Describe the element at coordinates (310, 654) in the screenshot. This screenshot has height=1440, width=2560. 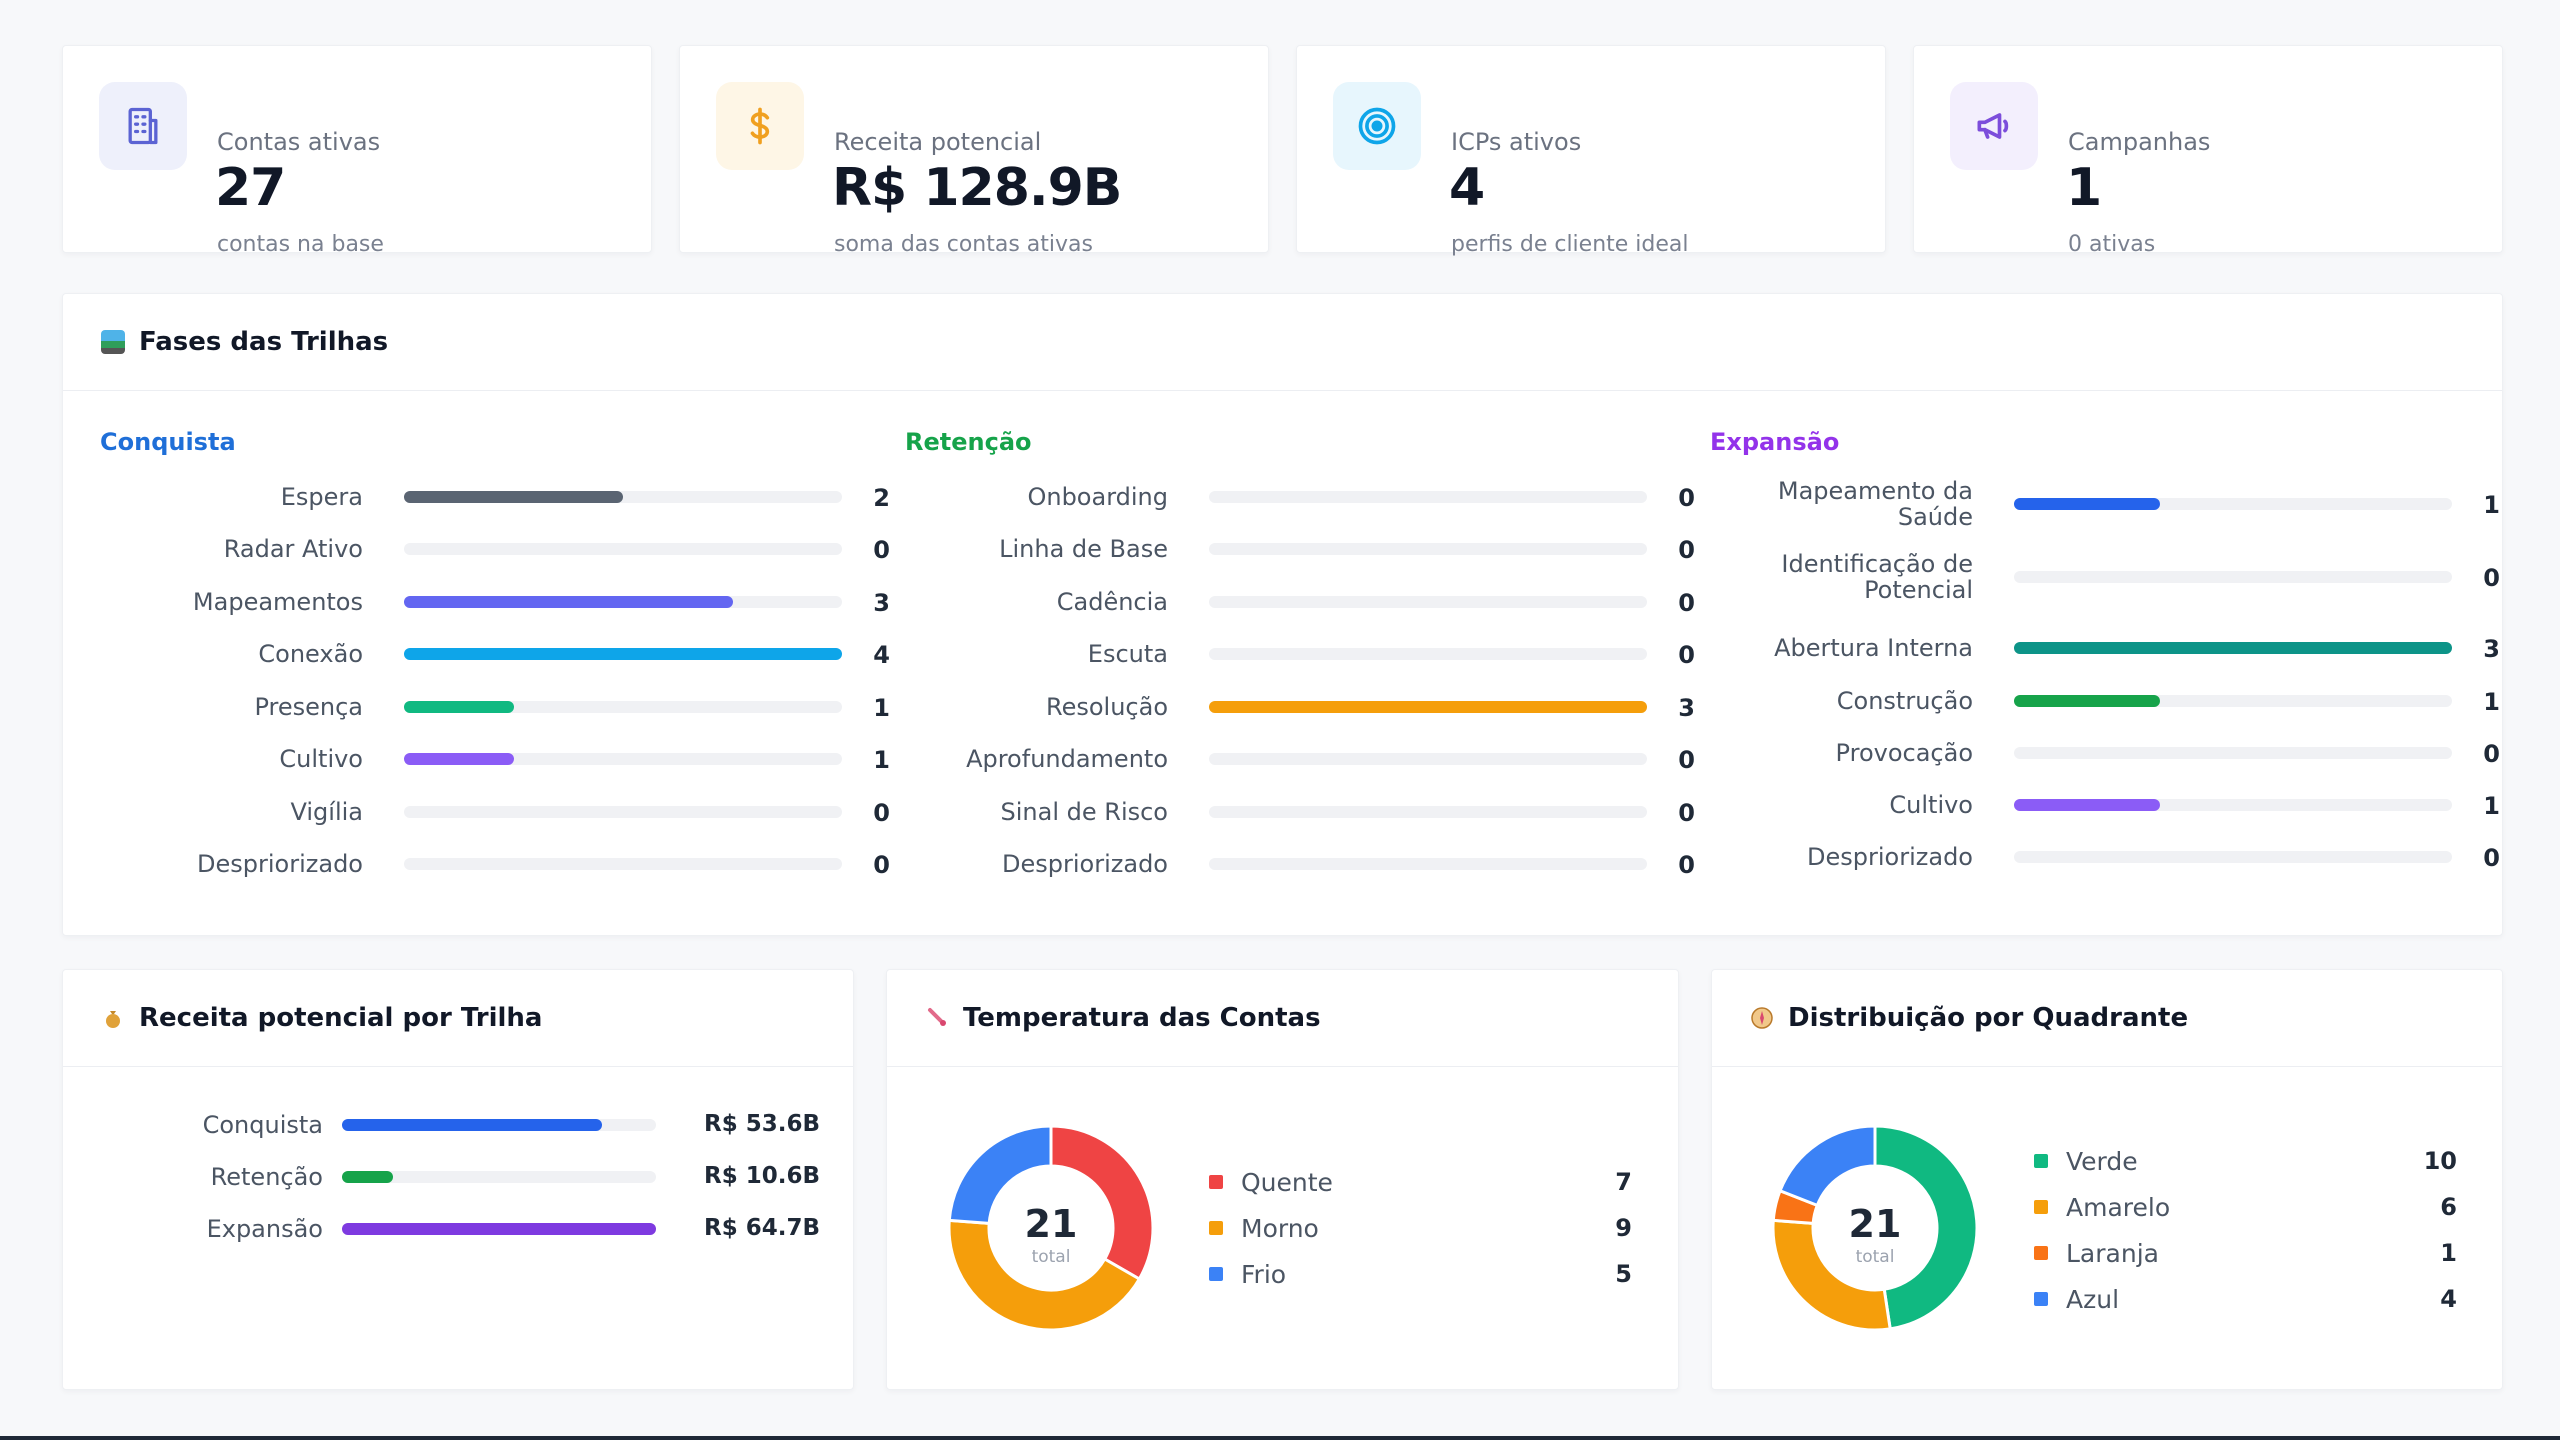
I see `phase-label: Conexão` at that location.